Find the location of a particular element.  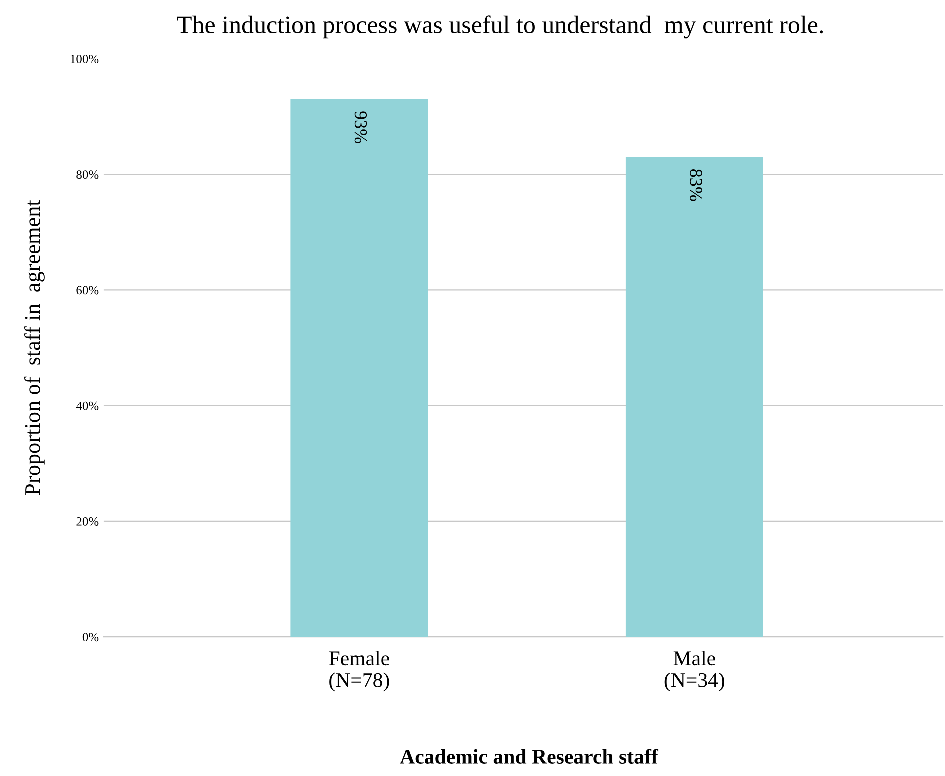

data-label: 93% is located at coordinates (361, 128).